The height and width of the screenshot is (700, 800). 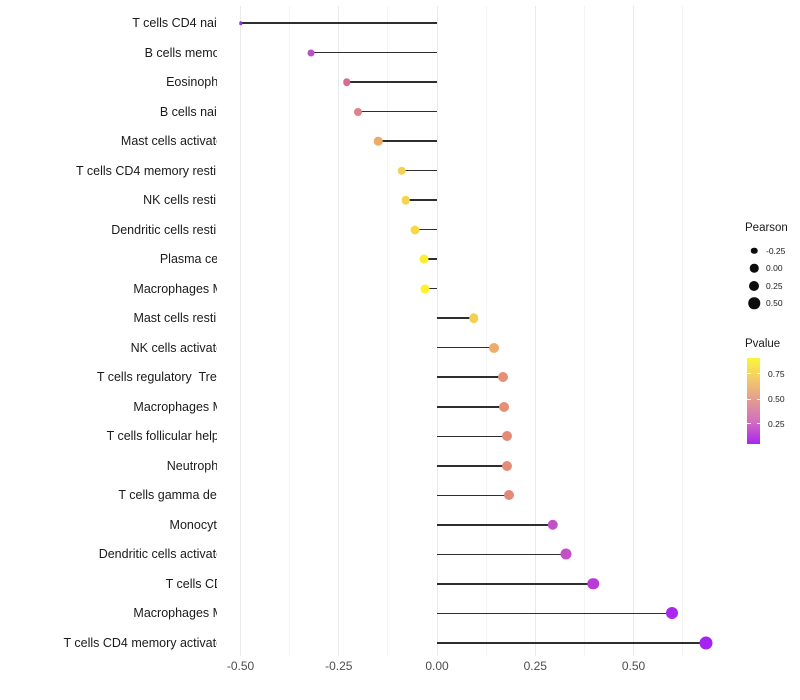 What do you see at coordinates (187, 52) in the screenshot?
I see `y-axis-label: B cells memory` at bounding box center [187, 52].